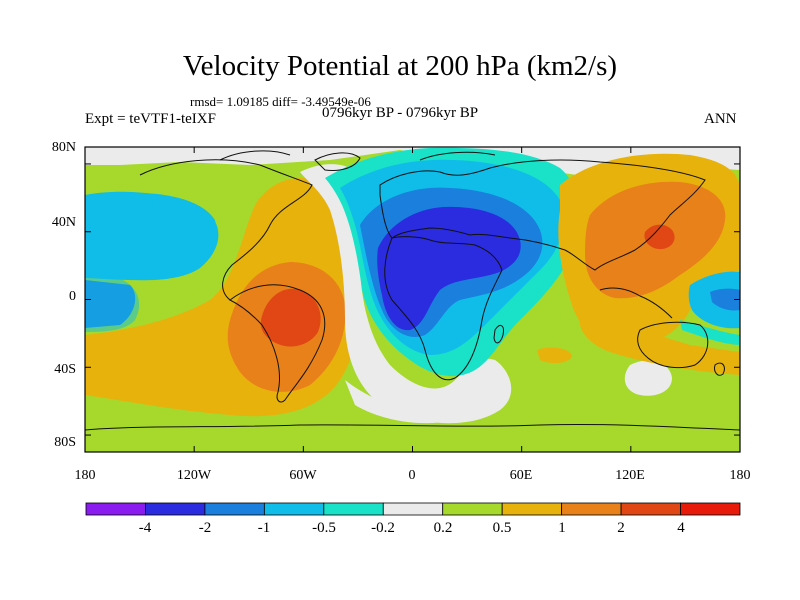  Describe the element at coordinates (720, 119) in the screenshot. I see `season-label: ANN` at that location.